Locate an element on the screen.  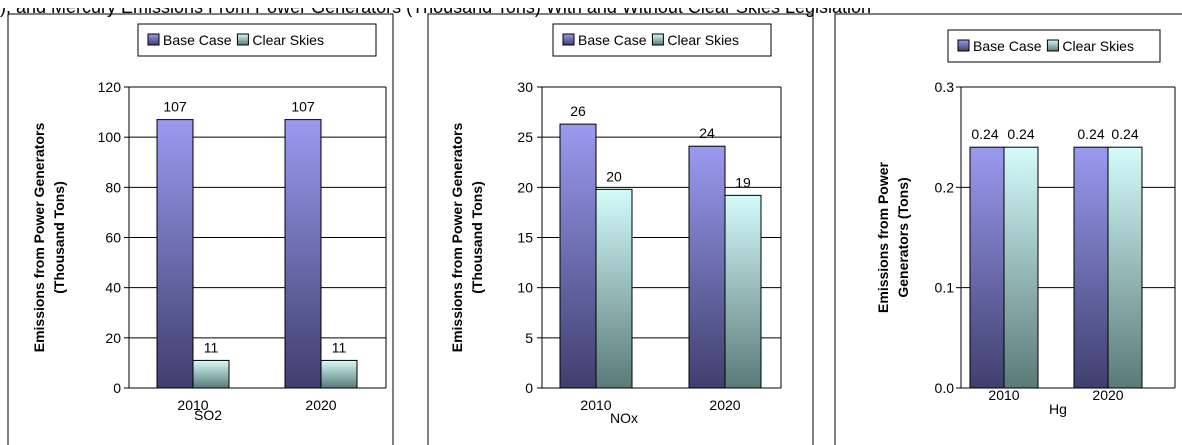
y-tick-label: 60 is located at coordinates (113, 238).